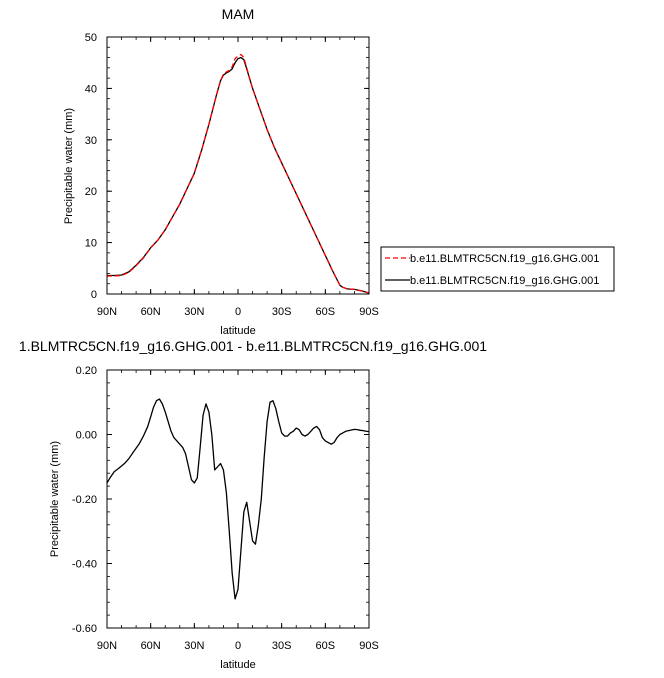  Describe the element at coordinates (55, 499) in the screenshot. I see `chart-2-ylabel: Precipitable water (mm)` at that location.